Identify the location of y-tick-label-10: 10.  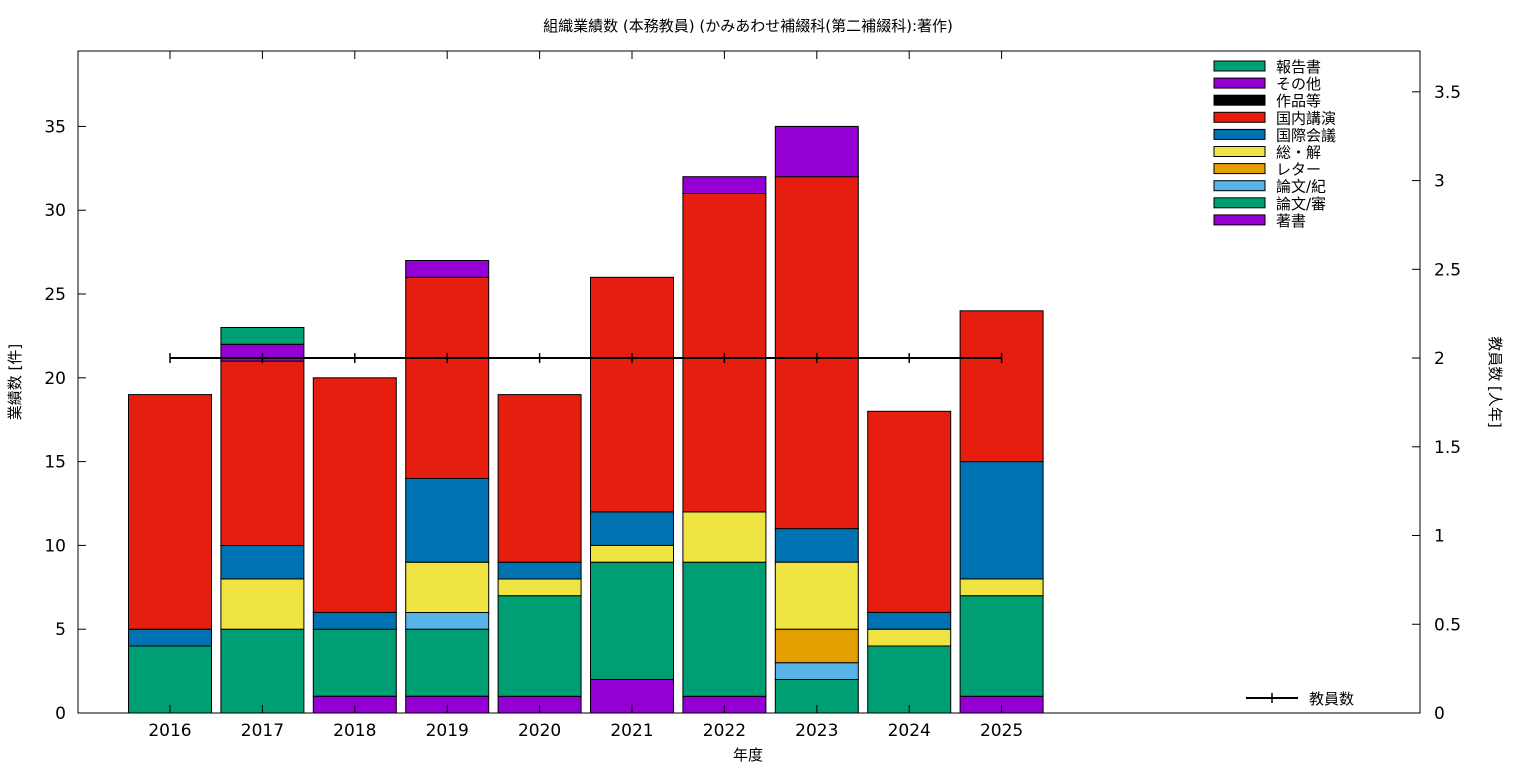
(55, 546).